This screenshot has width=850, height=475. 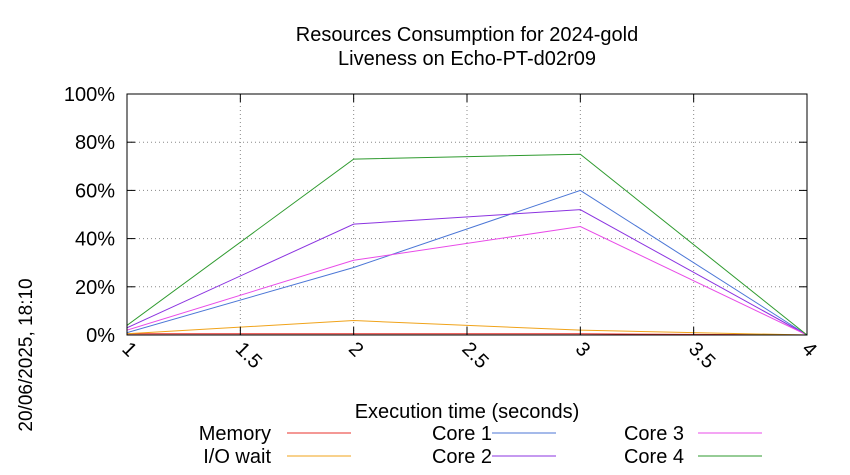 What do you see at coordinates (582, 349) in the screenshot?
I see `x-tick-label: 3` at bounding box center [582, 349].